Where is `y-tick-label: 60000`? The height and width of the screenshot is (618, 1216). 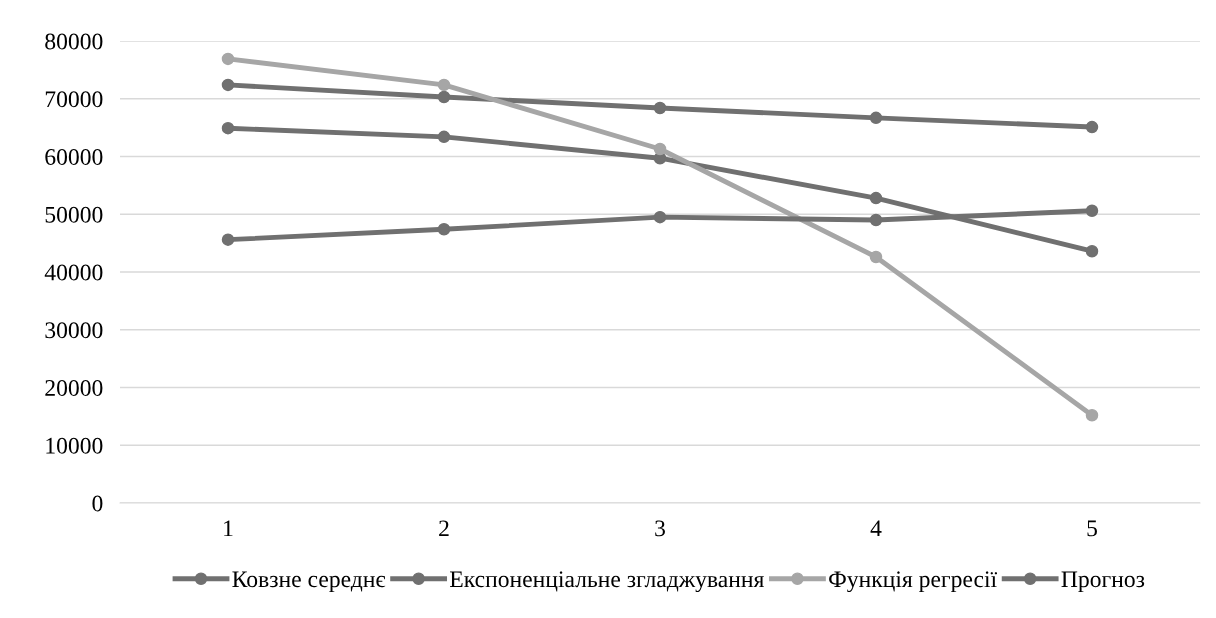 y-tick-label: 60000 is located at coordinates (74, 156).